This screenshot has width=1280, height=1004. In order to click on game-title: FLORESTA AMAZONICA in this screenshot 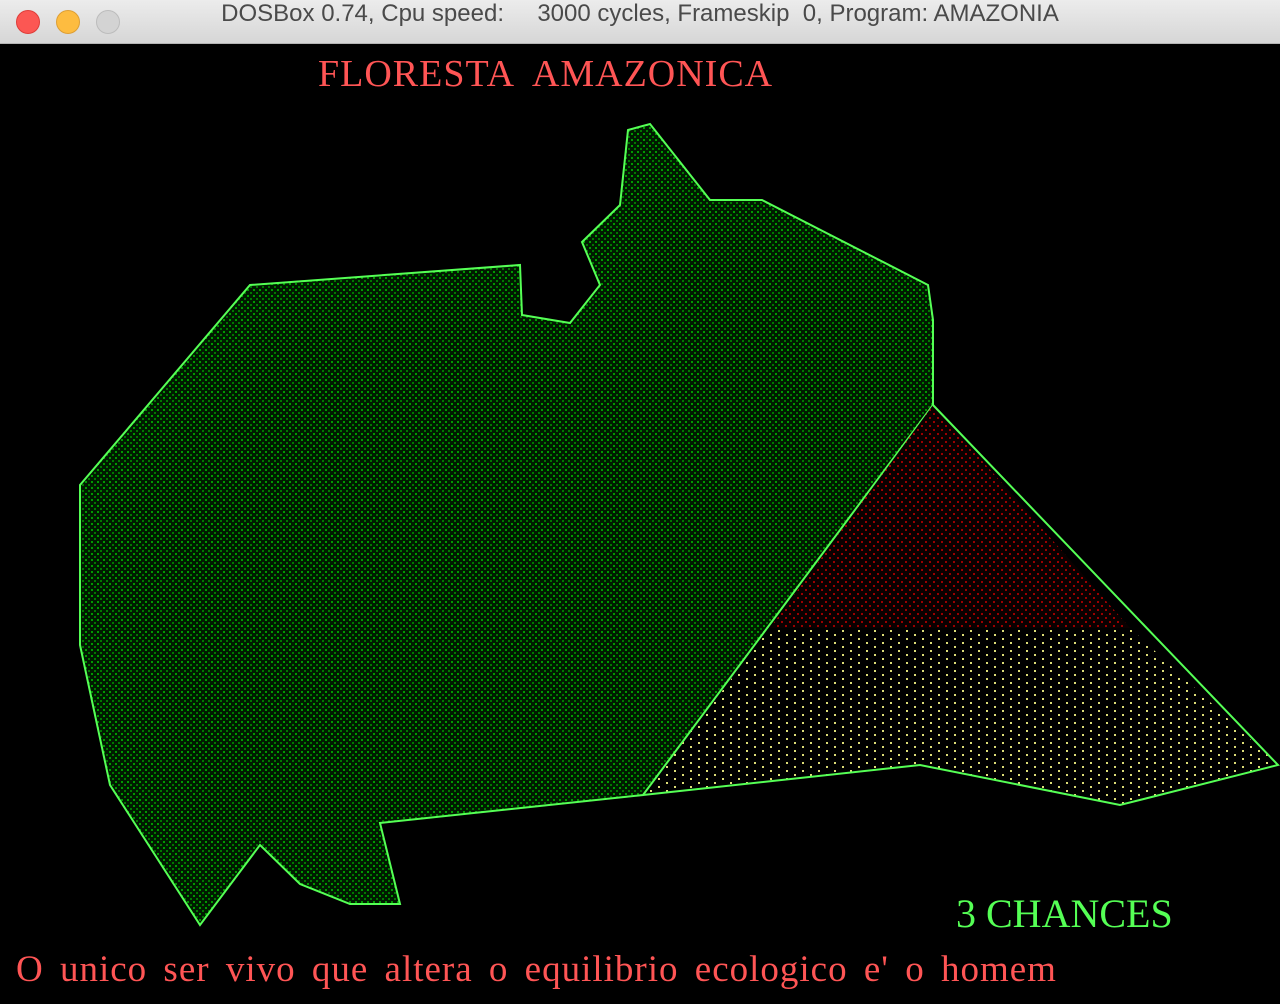, I will do `click(546, 74)`.